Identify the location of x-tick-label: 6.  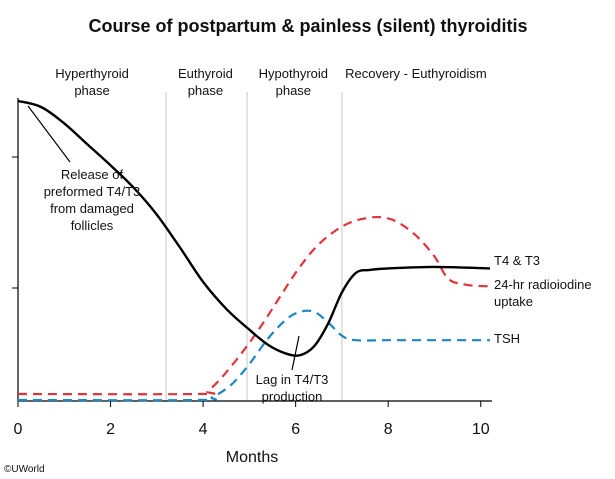
(295, 429).